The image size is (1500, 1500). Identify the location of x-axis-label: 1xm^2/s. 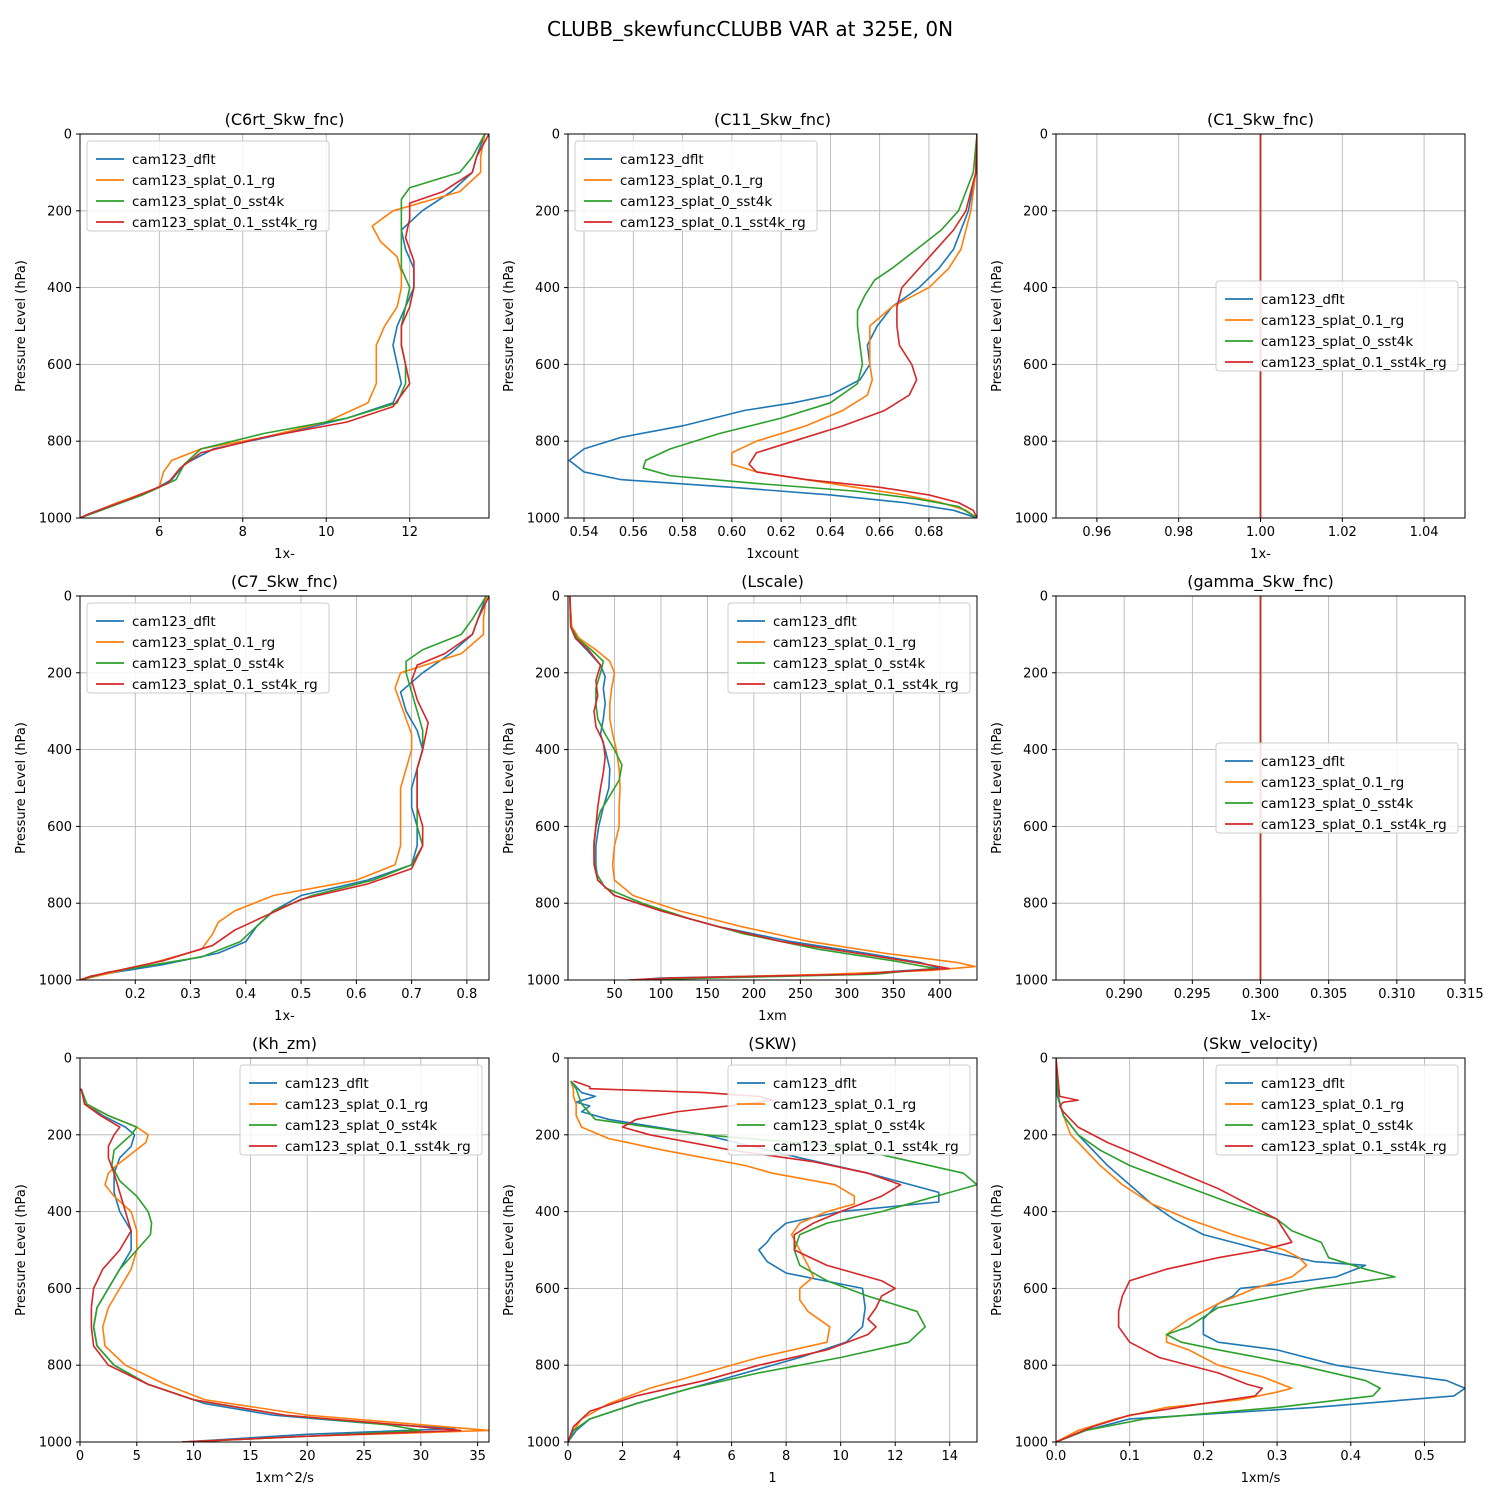
(284, 1478).